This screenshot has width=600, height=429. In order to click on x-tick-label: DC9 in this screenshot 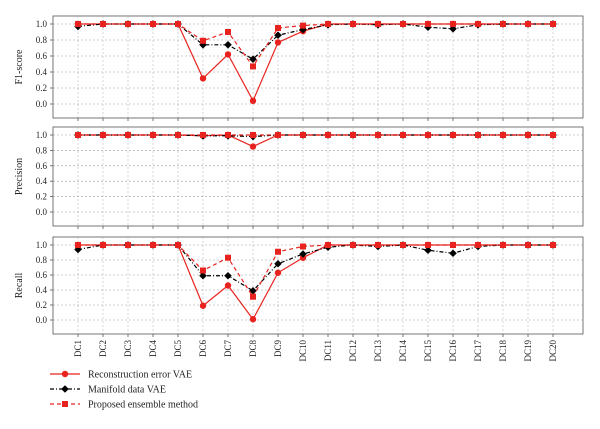, I will do `click(278, 349)`.